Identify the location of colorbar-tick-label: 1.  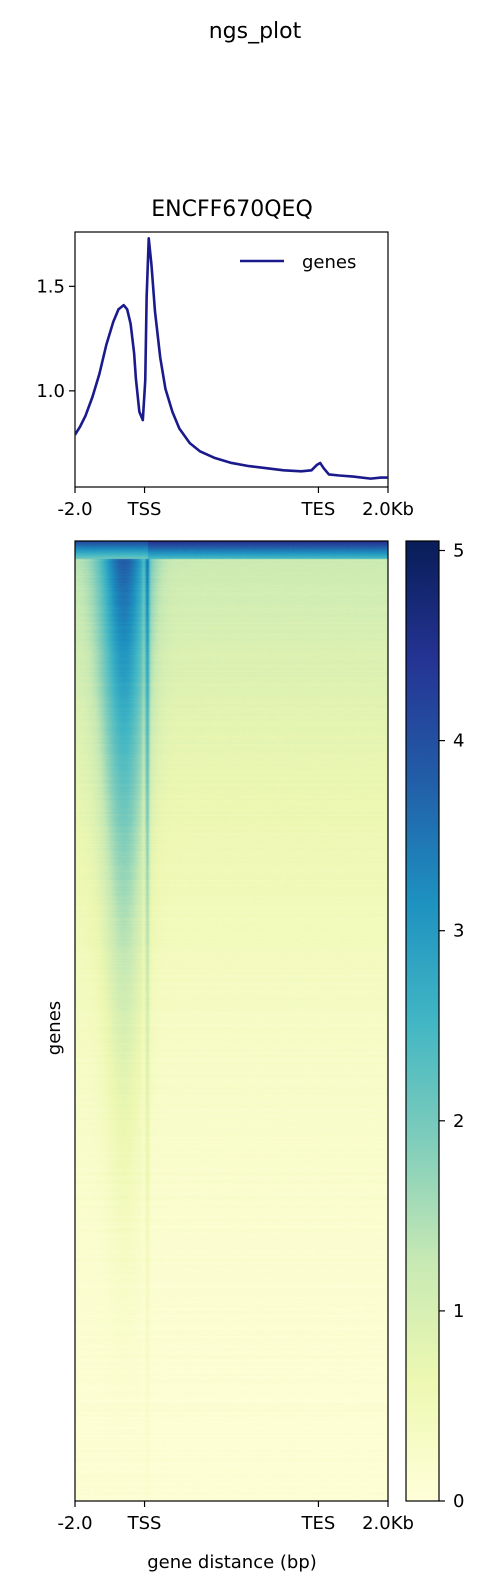
(458, 1311).